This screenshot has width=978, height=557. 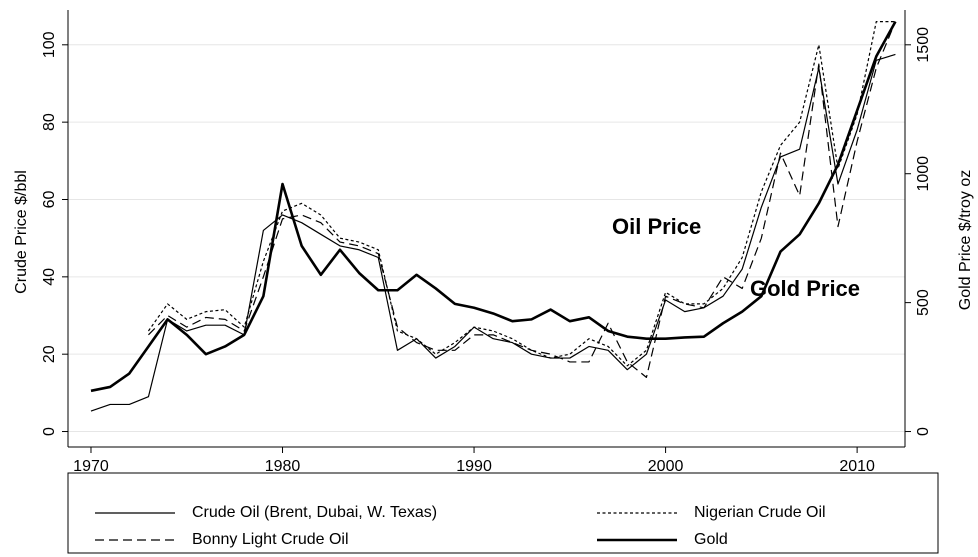 I want to click on y2-axis-title: Gold Price $/troy oz, so click(x=965, y=240).